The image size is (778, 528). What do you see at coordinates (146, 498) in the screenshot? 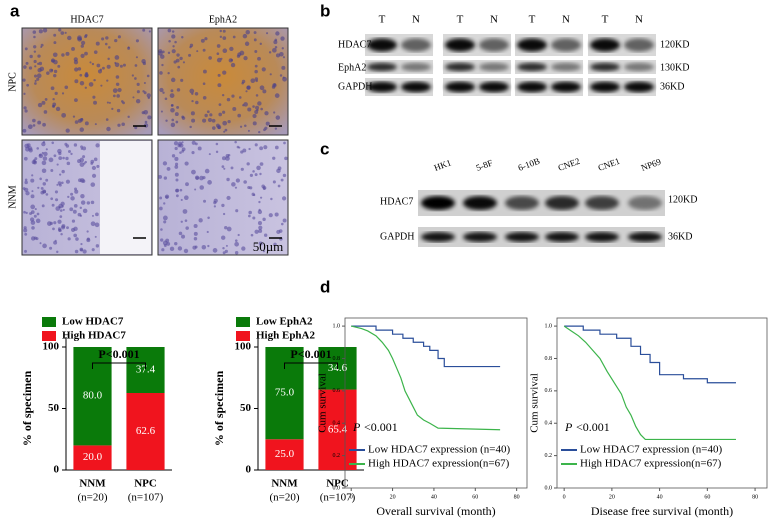
I see `x-tick-count: (n=107)` at bounding box center [146, 498].